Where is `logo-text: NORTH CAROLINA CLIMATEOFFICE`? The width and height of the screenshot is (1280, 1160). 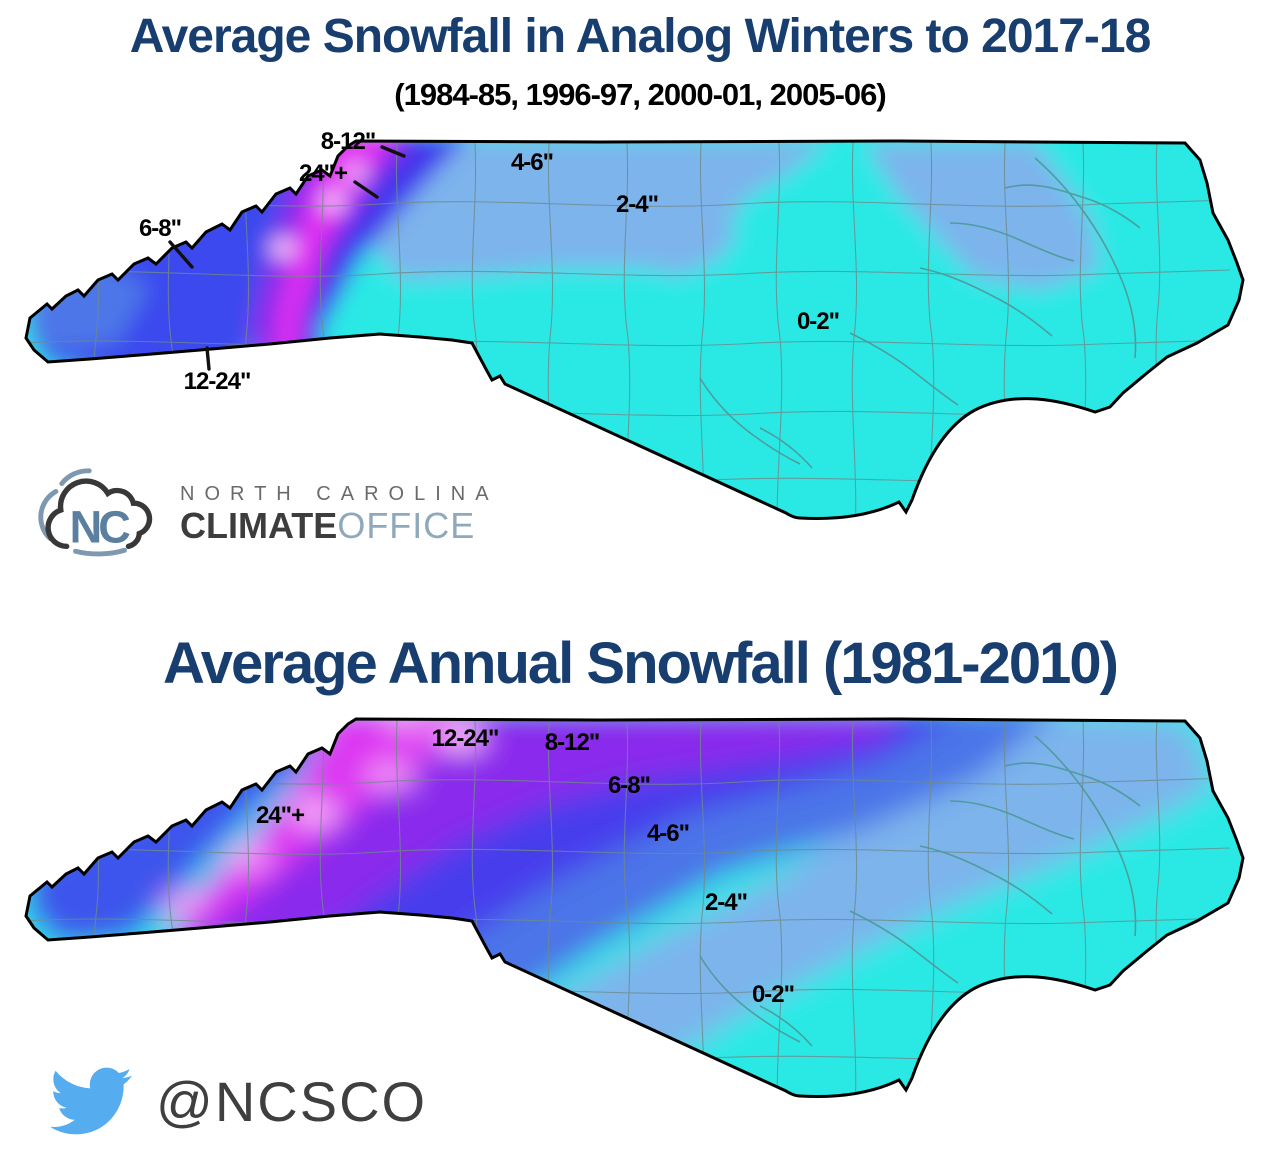 logo-text: NORTH CAROLINA CLIMATEOFFICE is located at coordinates (339, 513).